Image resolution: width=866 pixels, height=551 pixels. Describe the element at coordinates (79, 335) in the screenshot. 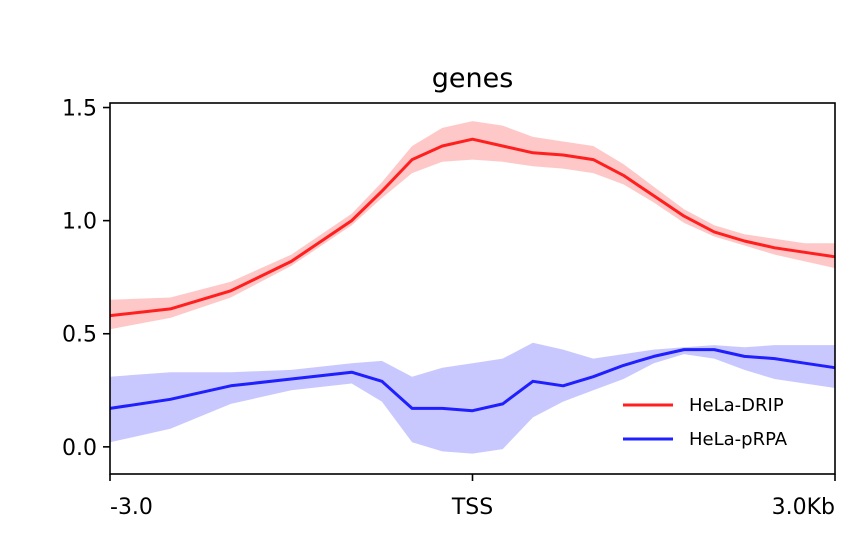

I see `y-tick-label: 0.5` at that location.